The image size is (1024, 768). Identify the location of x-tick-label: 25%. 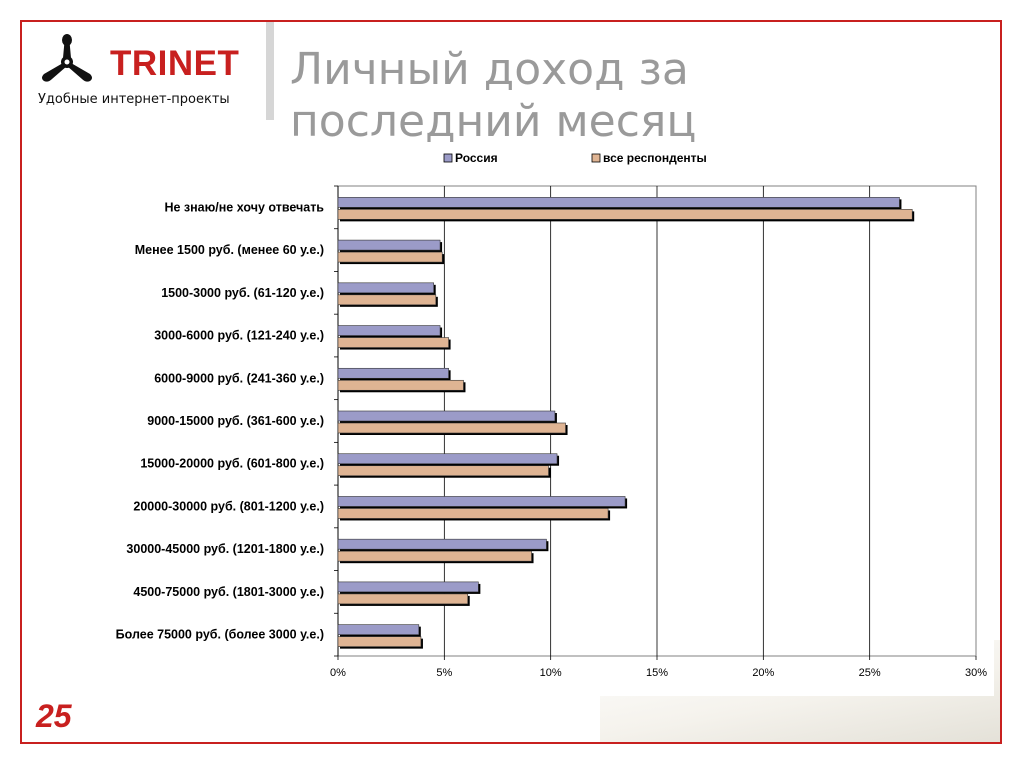
(870, 673).